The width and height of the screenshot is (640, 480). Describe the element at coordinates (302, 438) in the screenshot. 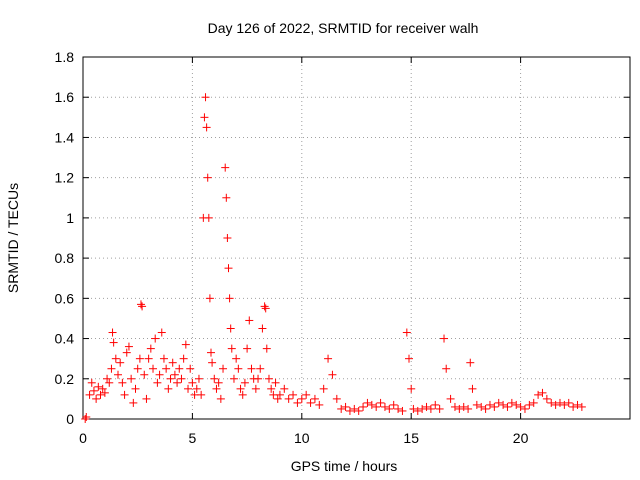

I see `x-tick-label: 10` at that location.